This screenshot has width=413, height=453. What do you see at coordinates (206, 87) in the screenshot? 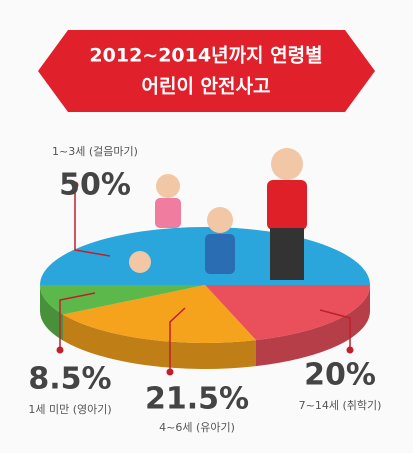
I see `chart-title: 어린이 안전사고` at bounding box center [206, 87].